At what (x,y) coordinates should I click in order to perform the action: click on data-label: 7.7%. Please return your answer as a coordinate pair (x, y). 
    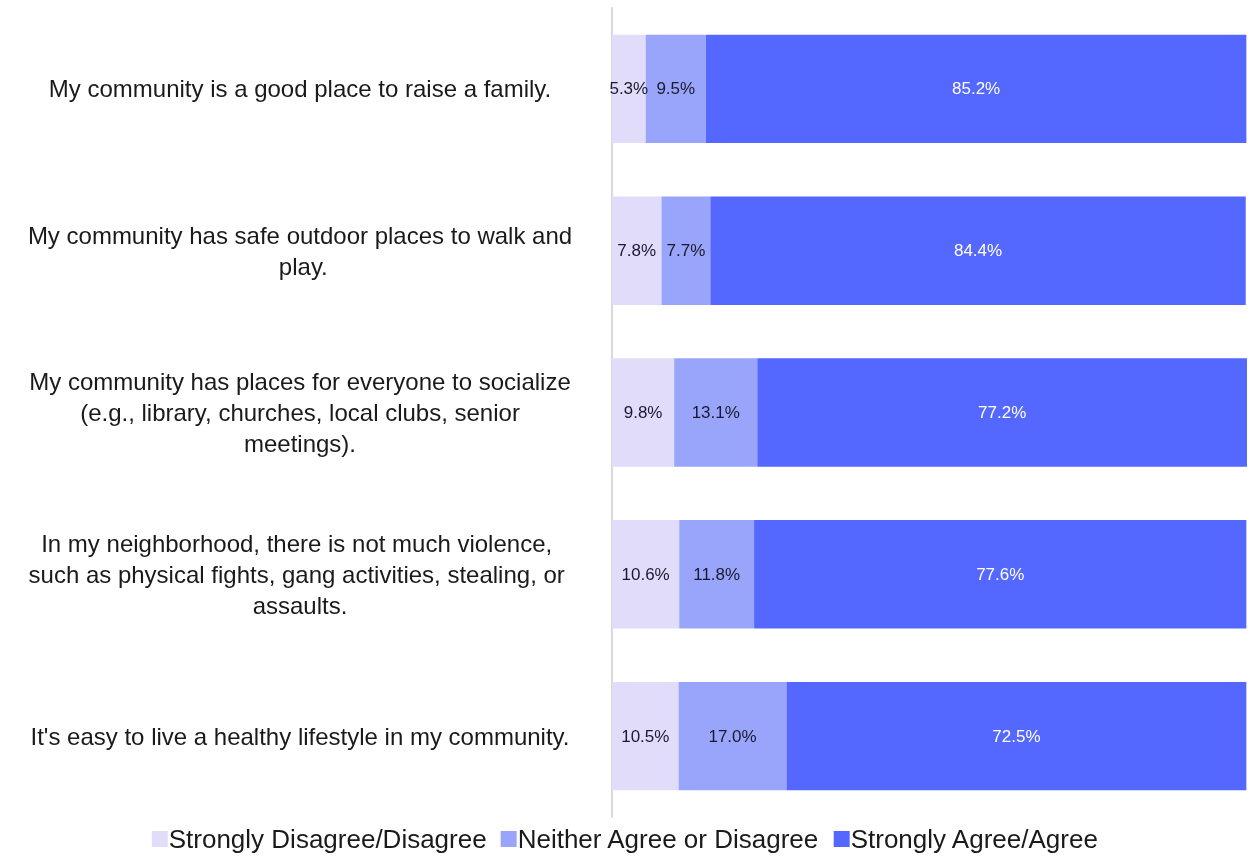
    Looking at the image, I should click on (686, 251).